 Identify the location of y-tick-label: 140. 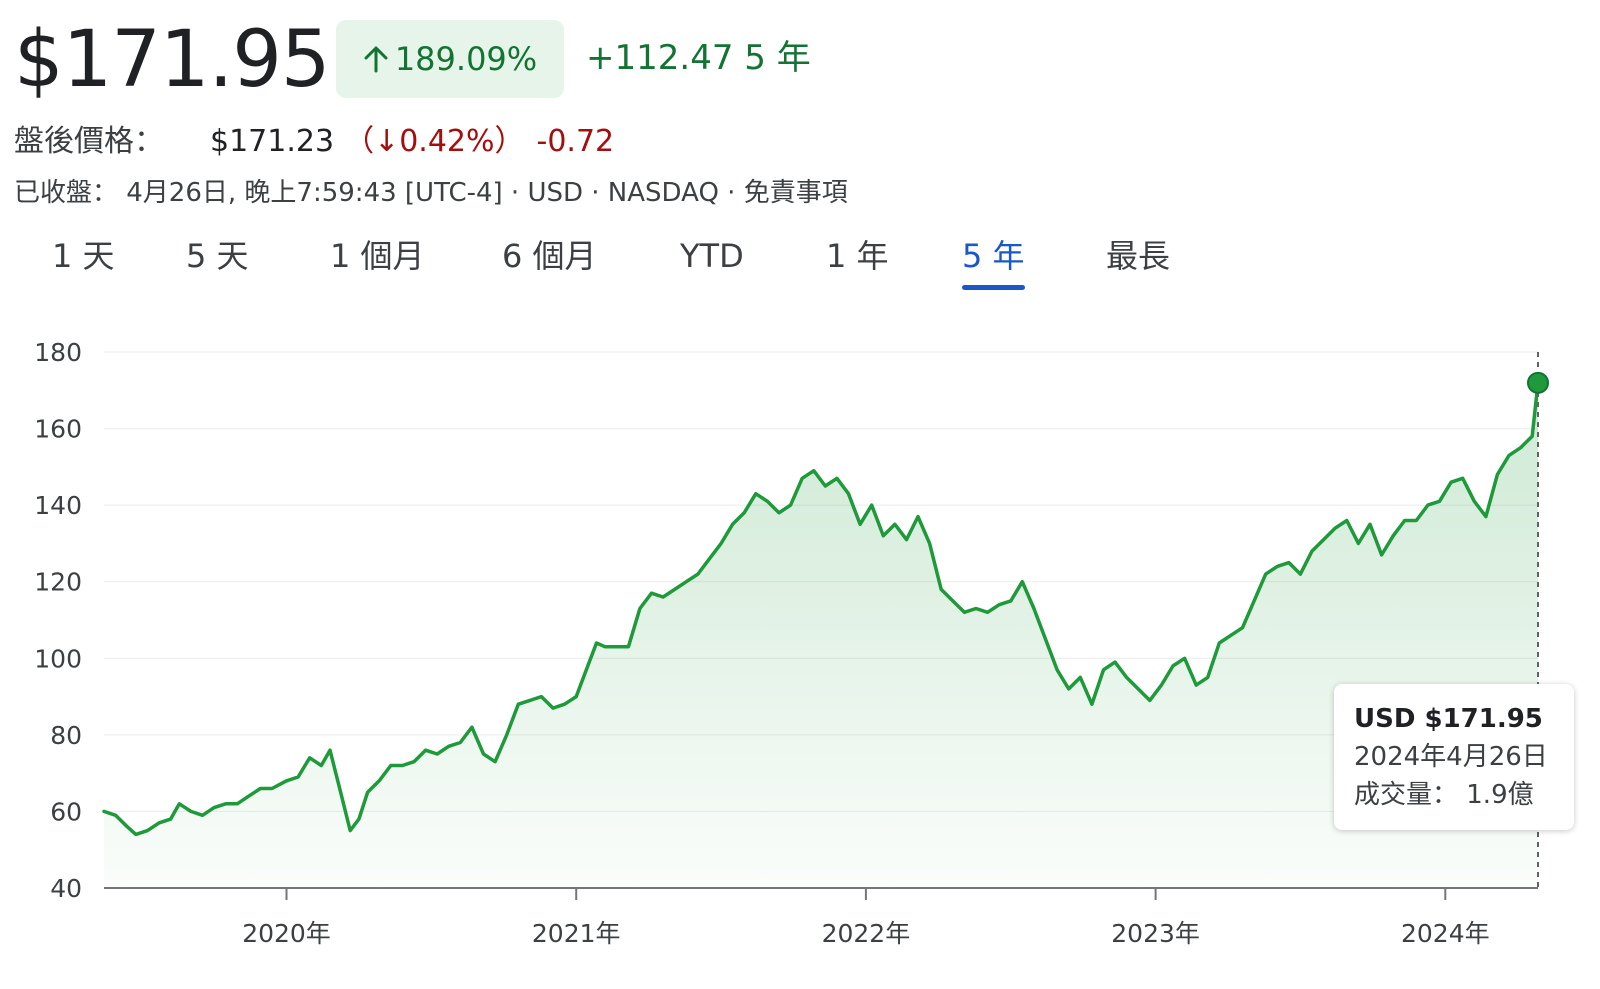
(58, 505).